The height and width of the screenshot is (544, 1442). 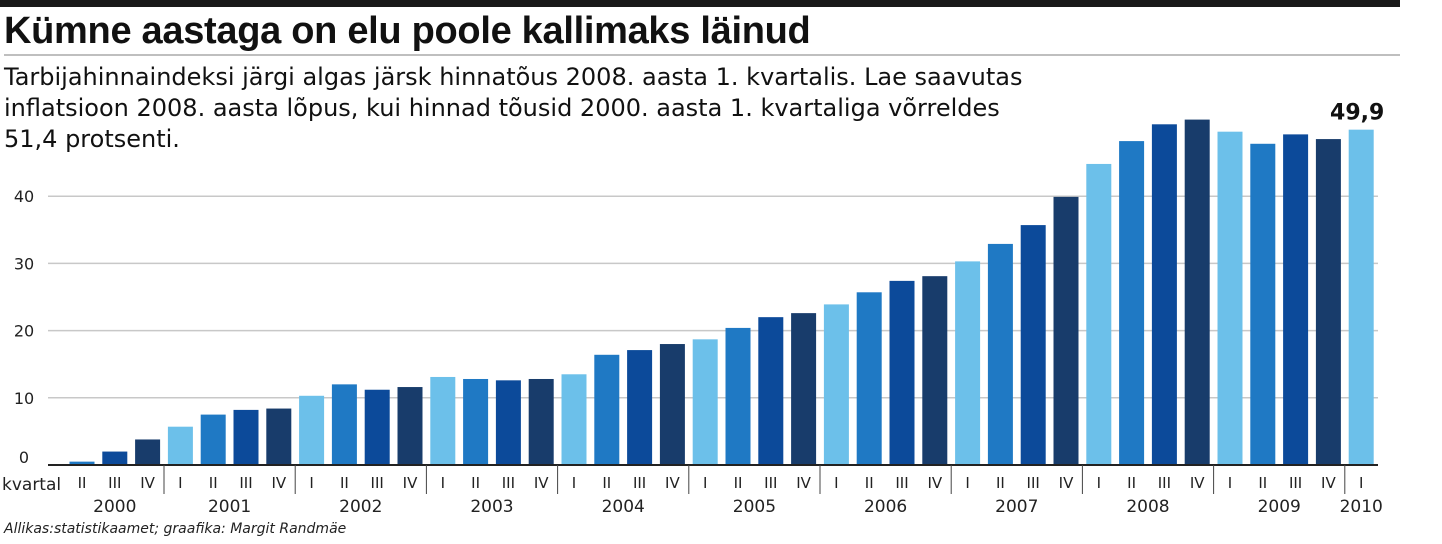 What do you see at coordinates (24, 196) in the screenshot?
I see `y-tick-label: 40` at bounding box center [24, 196].